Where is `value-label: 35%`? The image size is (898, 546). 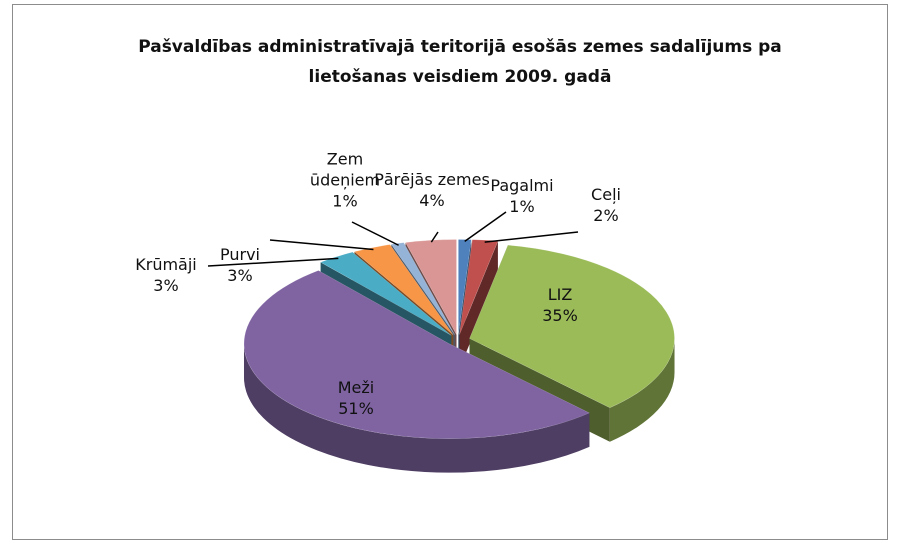 value-label: 35% is located at coordinates (560, 315).